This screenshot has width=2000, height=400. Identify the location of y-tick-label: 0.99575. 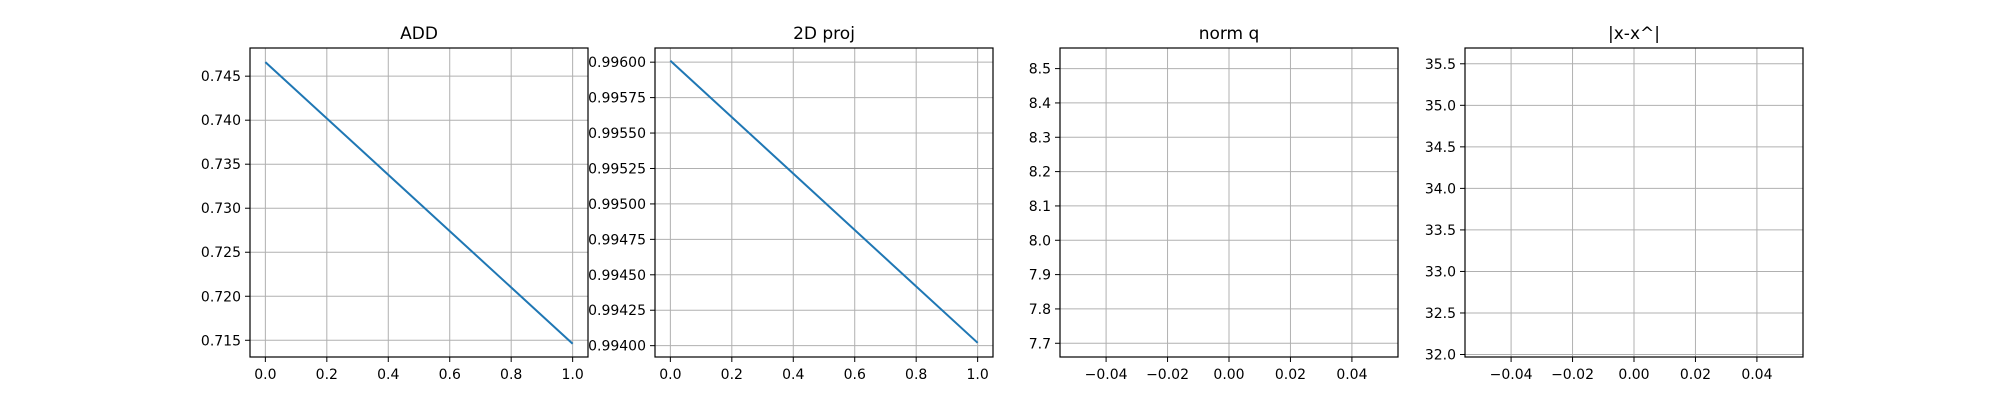
(617, 99).